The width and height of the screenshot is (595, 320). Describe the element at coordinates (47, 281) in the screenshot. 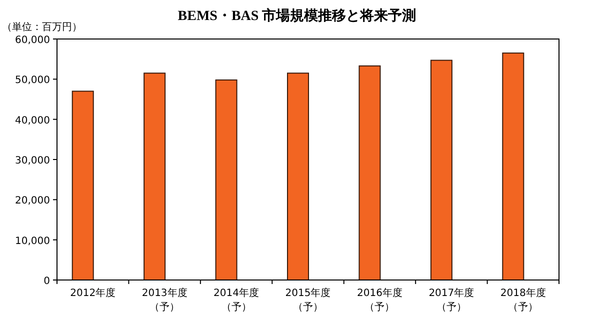

I see `ytick: 0` at that location.